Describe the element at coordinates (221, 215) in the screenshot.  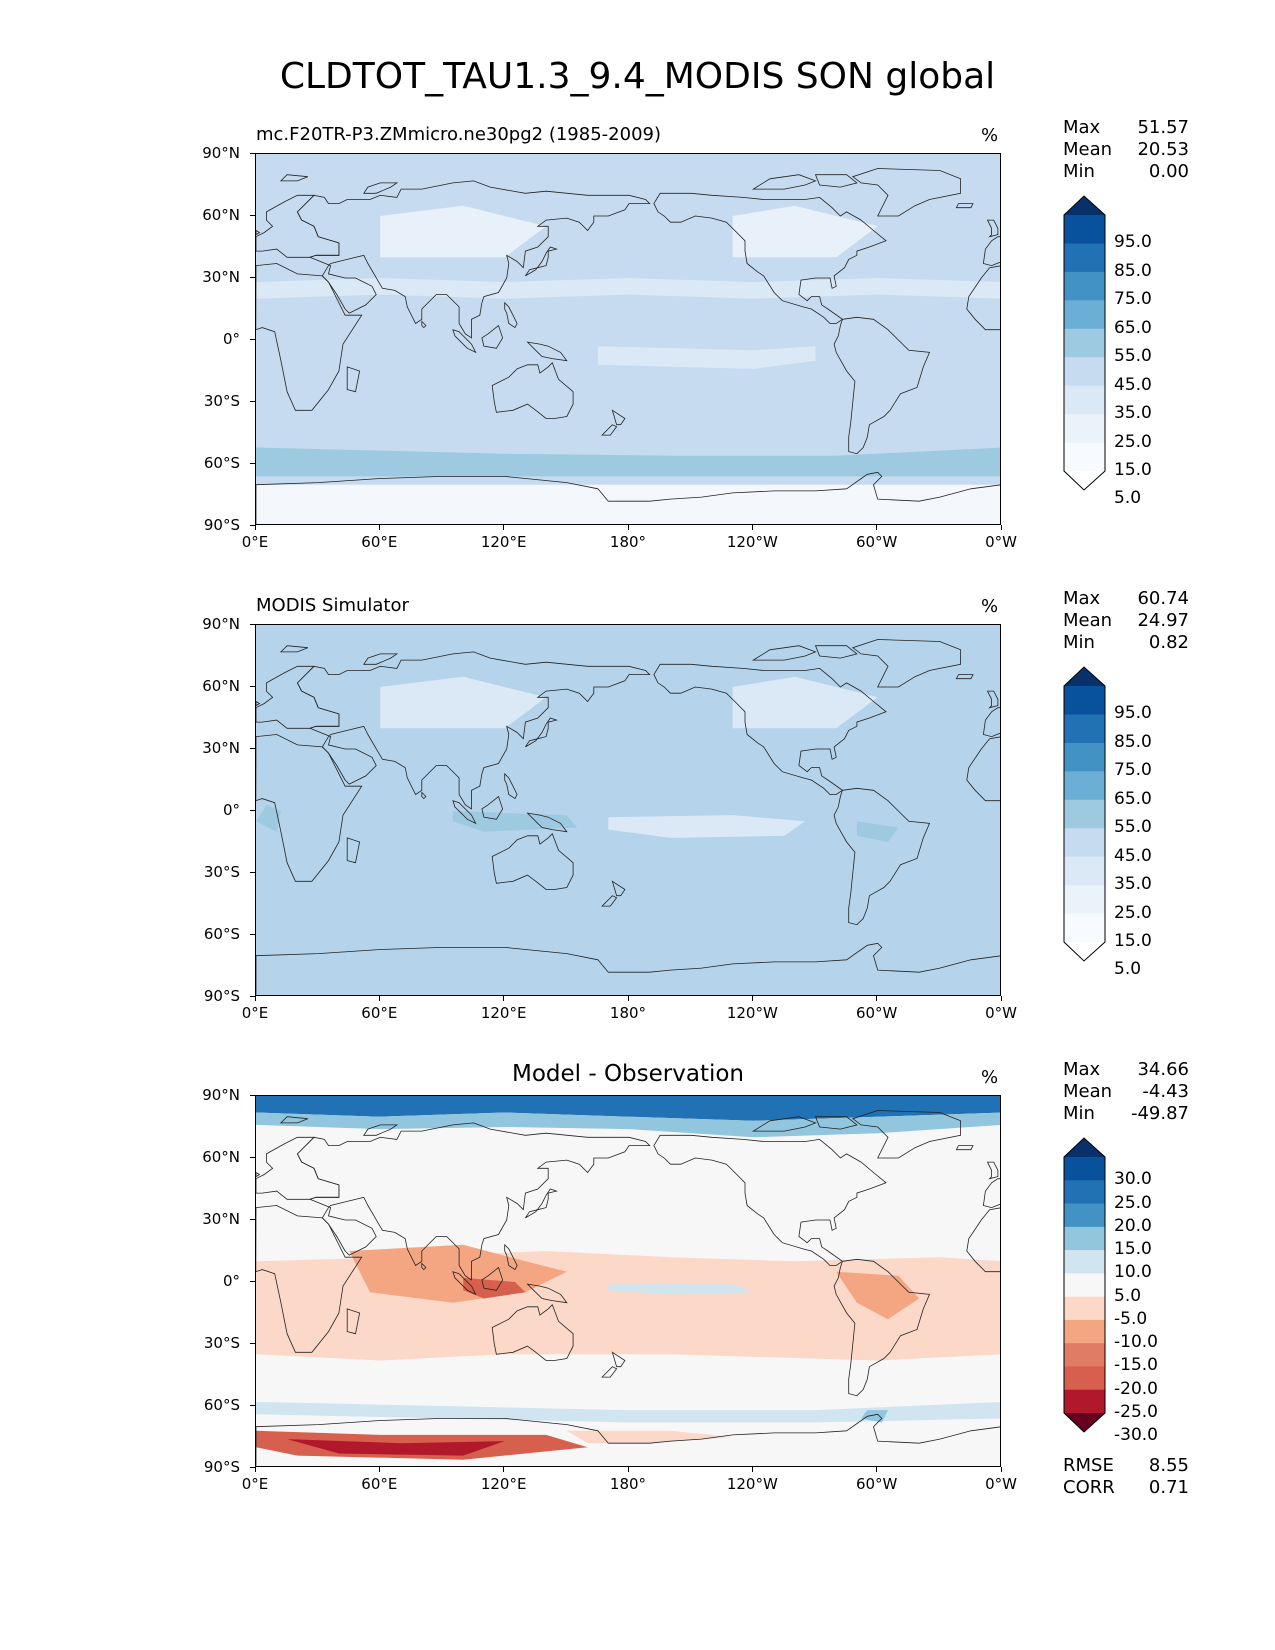
I see `lat-tick-label: 60°N` at that location.